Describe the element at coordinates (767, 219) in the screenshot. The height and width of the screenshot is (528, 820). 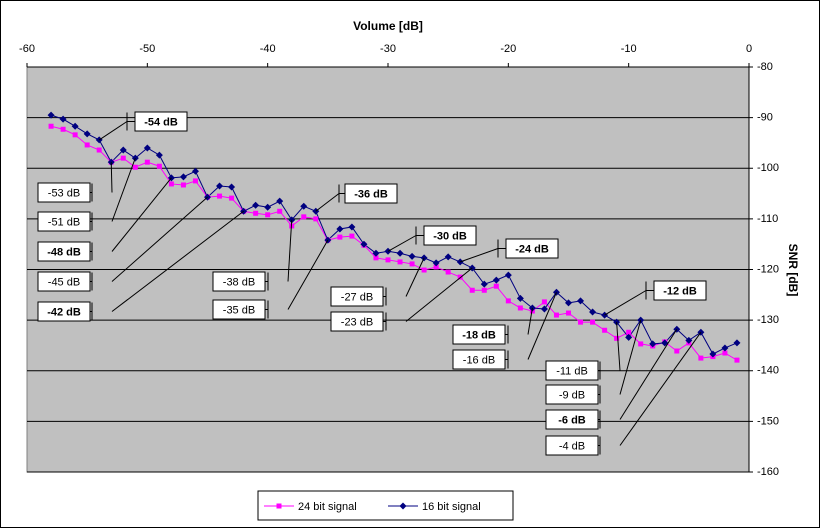
I see `y-tick-label: -110` at that location.